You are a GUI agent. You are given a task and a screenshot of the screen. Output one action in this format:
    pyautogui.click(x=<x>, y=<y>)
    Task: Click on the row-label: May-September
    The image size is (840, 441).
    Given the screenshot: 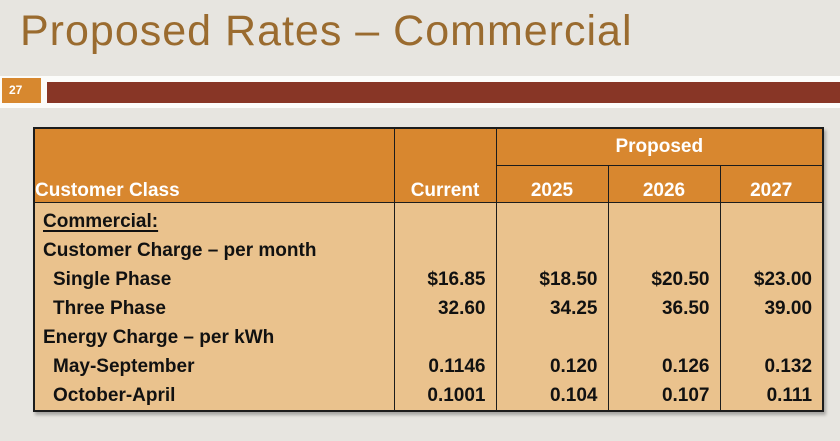 What is the action you would take?
    pyautogui.click(x=214, y=366)
    